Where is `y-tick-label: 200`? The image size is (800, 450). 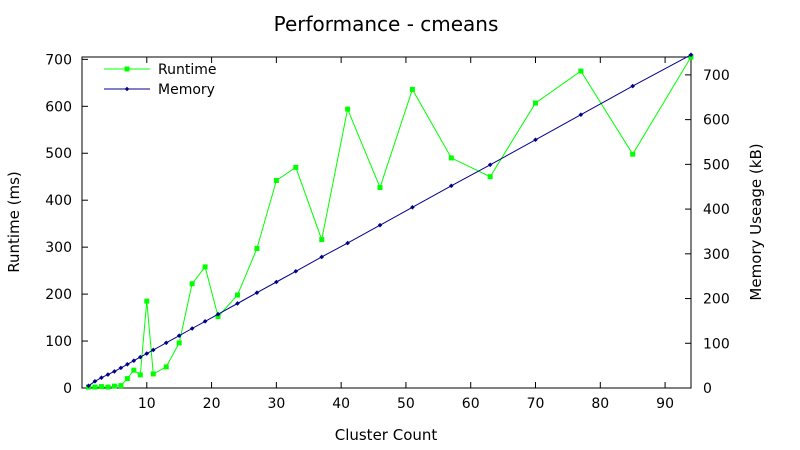
y-tick-label: 200 is located at coordinates (58, 295).